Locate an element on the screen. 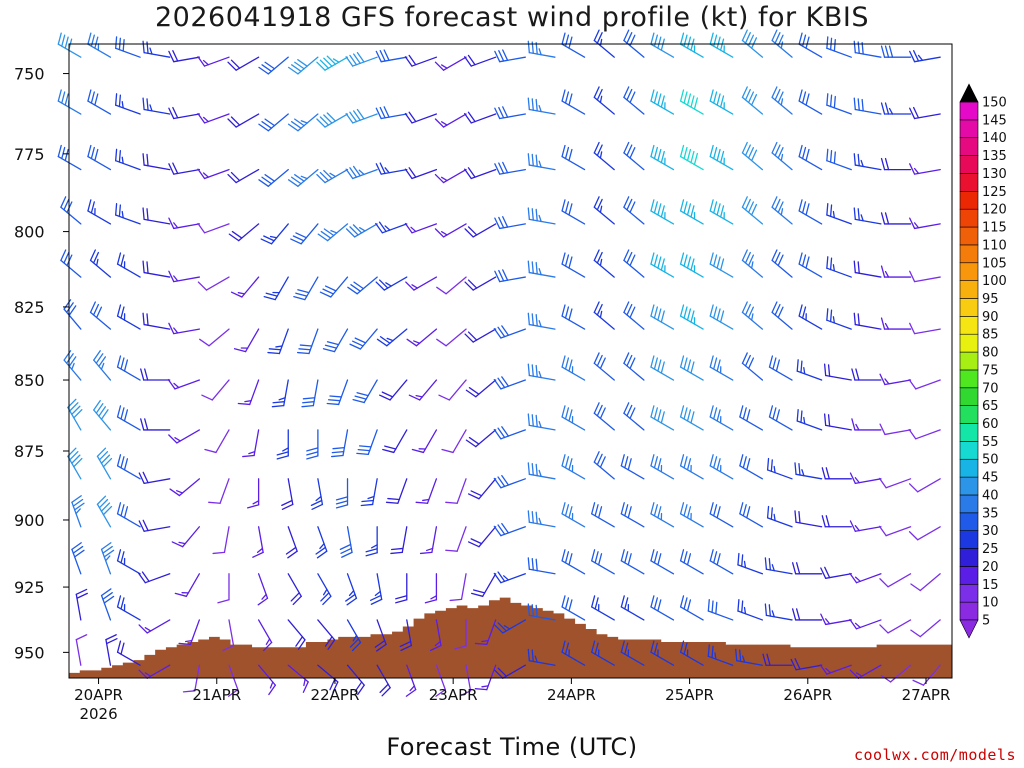  y-tick-label: 875 is located at coordinates (29, 451).